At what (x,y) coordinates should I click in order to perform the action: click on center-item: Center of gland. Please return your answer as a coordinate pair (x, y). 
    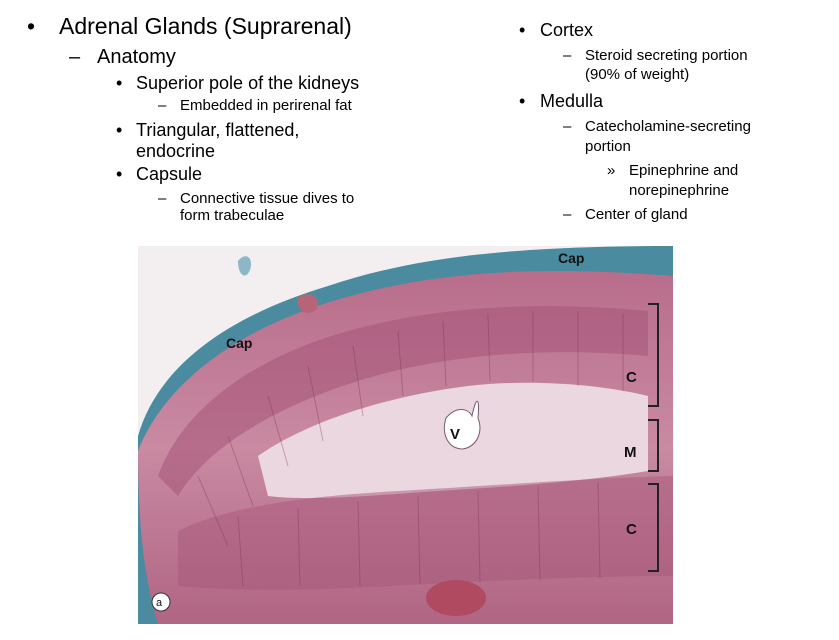
    Looking at the image, I should click on (636, 214).